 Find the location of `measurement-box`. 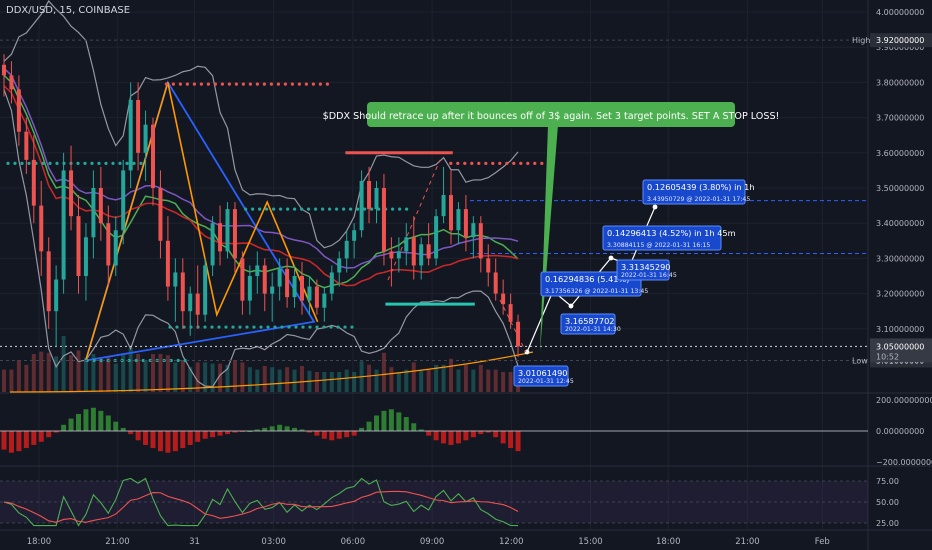

measurement-box is located at coordinates (694, 192).